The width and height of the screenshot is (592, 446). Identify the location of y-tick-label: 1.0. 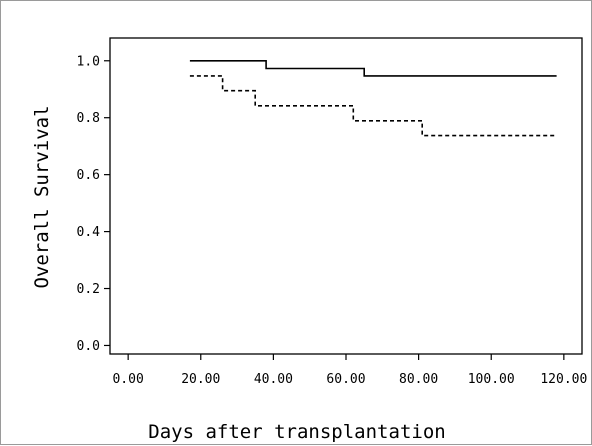
(88, 61).